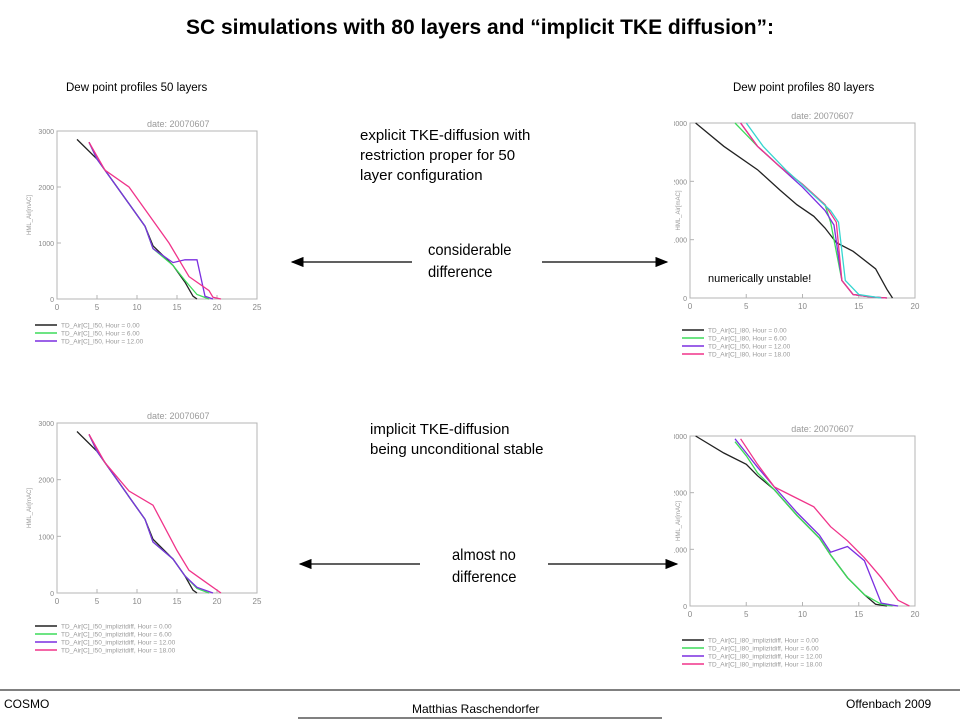 The width and height of the screenshot is (960, 720). Describe the element at coordinates (116, 635) in the screenshot. I see `legend-label: TD_Air[C]_l50_implizitdiff, Hour = 6.00` at that location.